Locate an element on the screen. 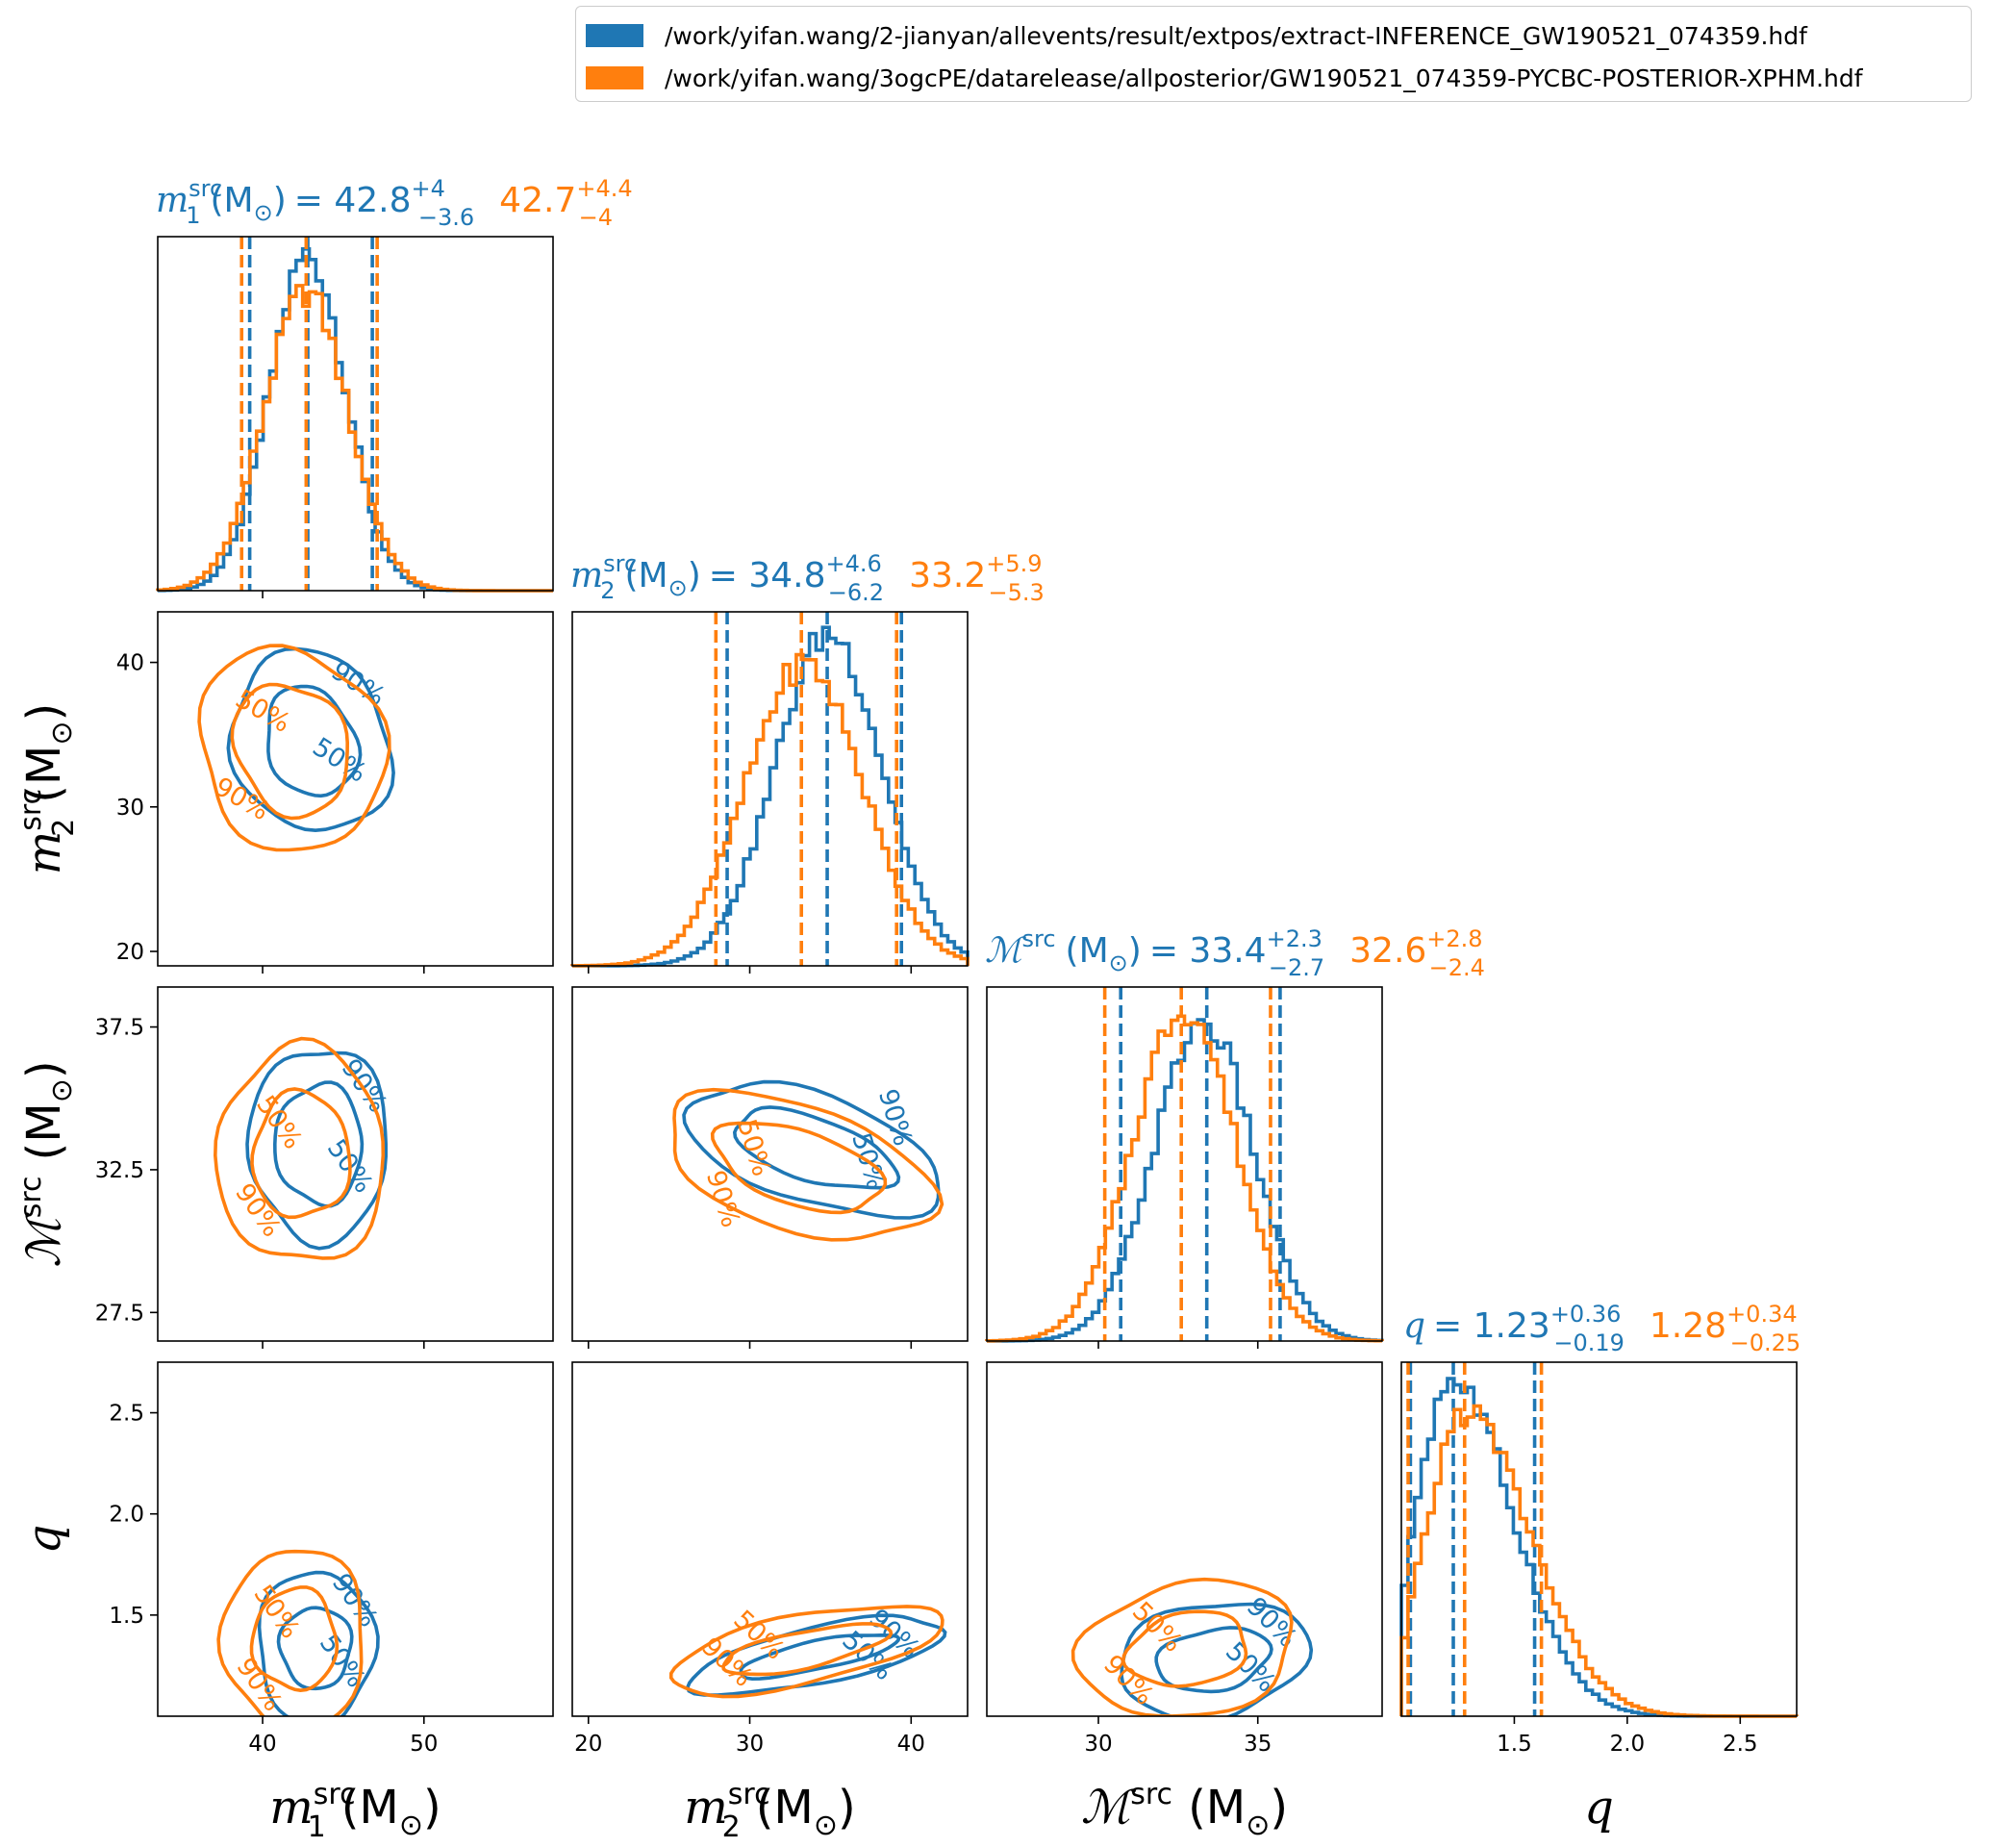 This screenshot has width=2015, height=1848. x-tick-label: 2.0 is located at coordinates (1628, 1744).